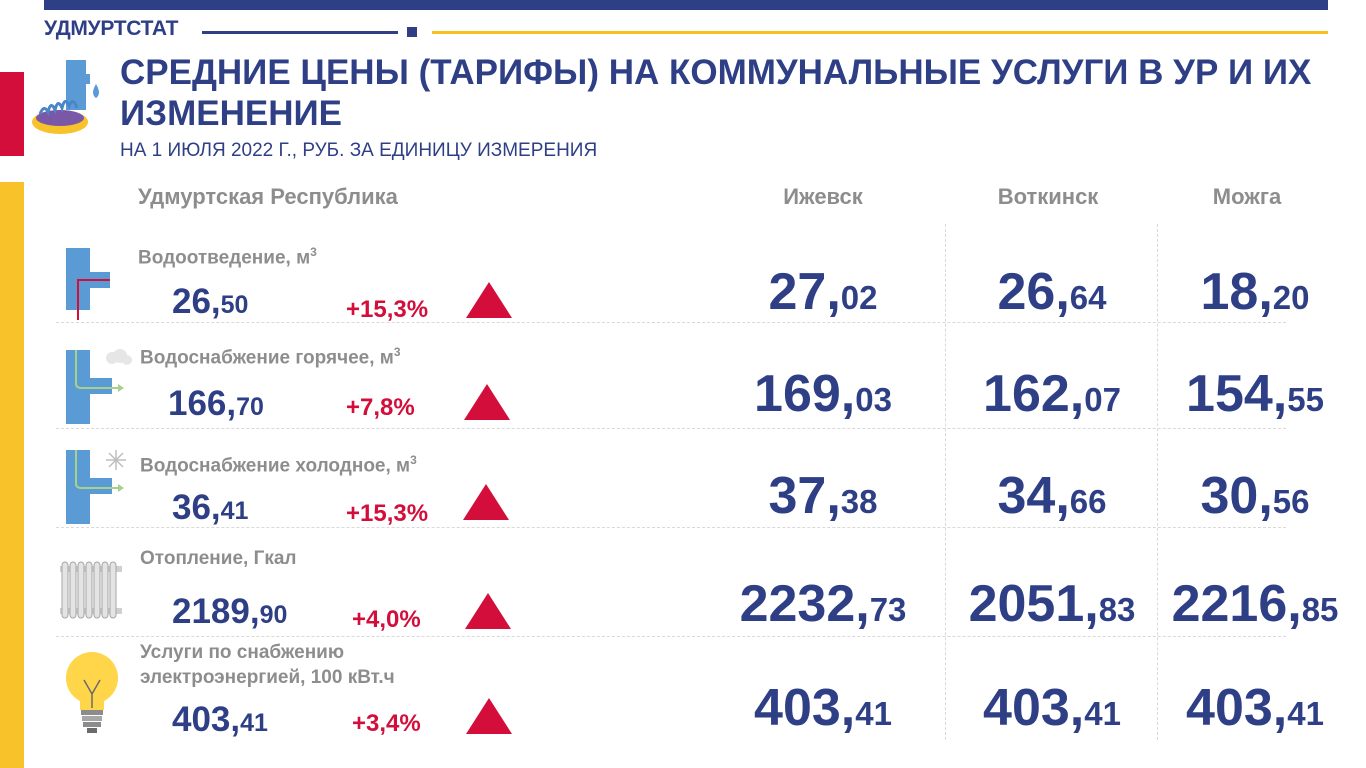  What do you see at coordinates (1052, 394) in the screenshot?
I see `votkinsk-value: 162,07` at bounding box center [1052, 394].